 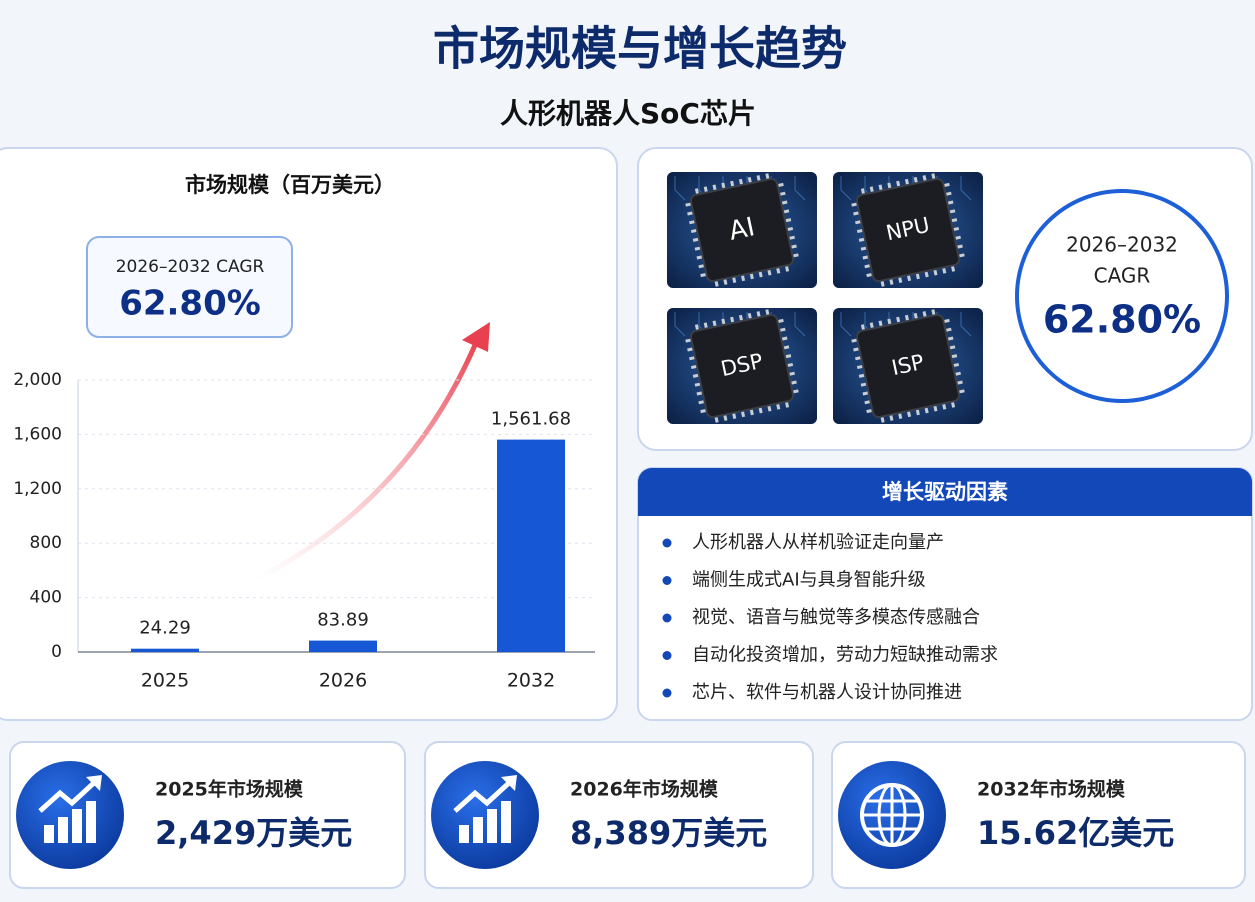 What do you see at coordinates (165, 681) in the screenshot?
I see `x-tick-label: 2025` at bounding box center [165, 681].